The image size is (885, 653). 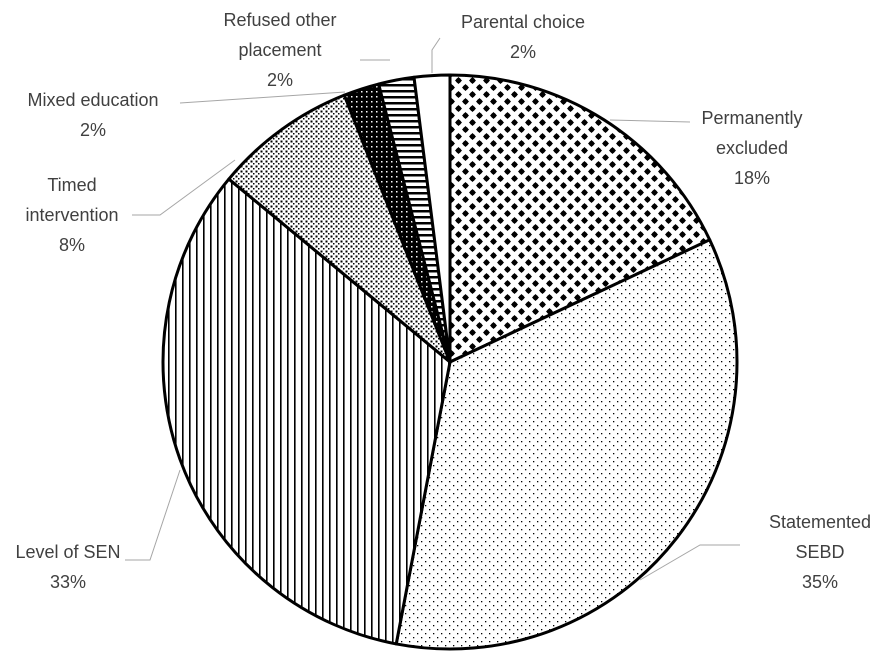 What do you see at coordinates (820, 582) in the screenshot?
I see `value-label: 35%` at bounding box center [820, 582].